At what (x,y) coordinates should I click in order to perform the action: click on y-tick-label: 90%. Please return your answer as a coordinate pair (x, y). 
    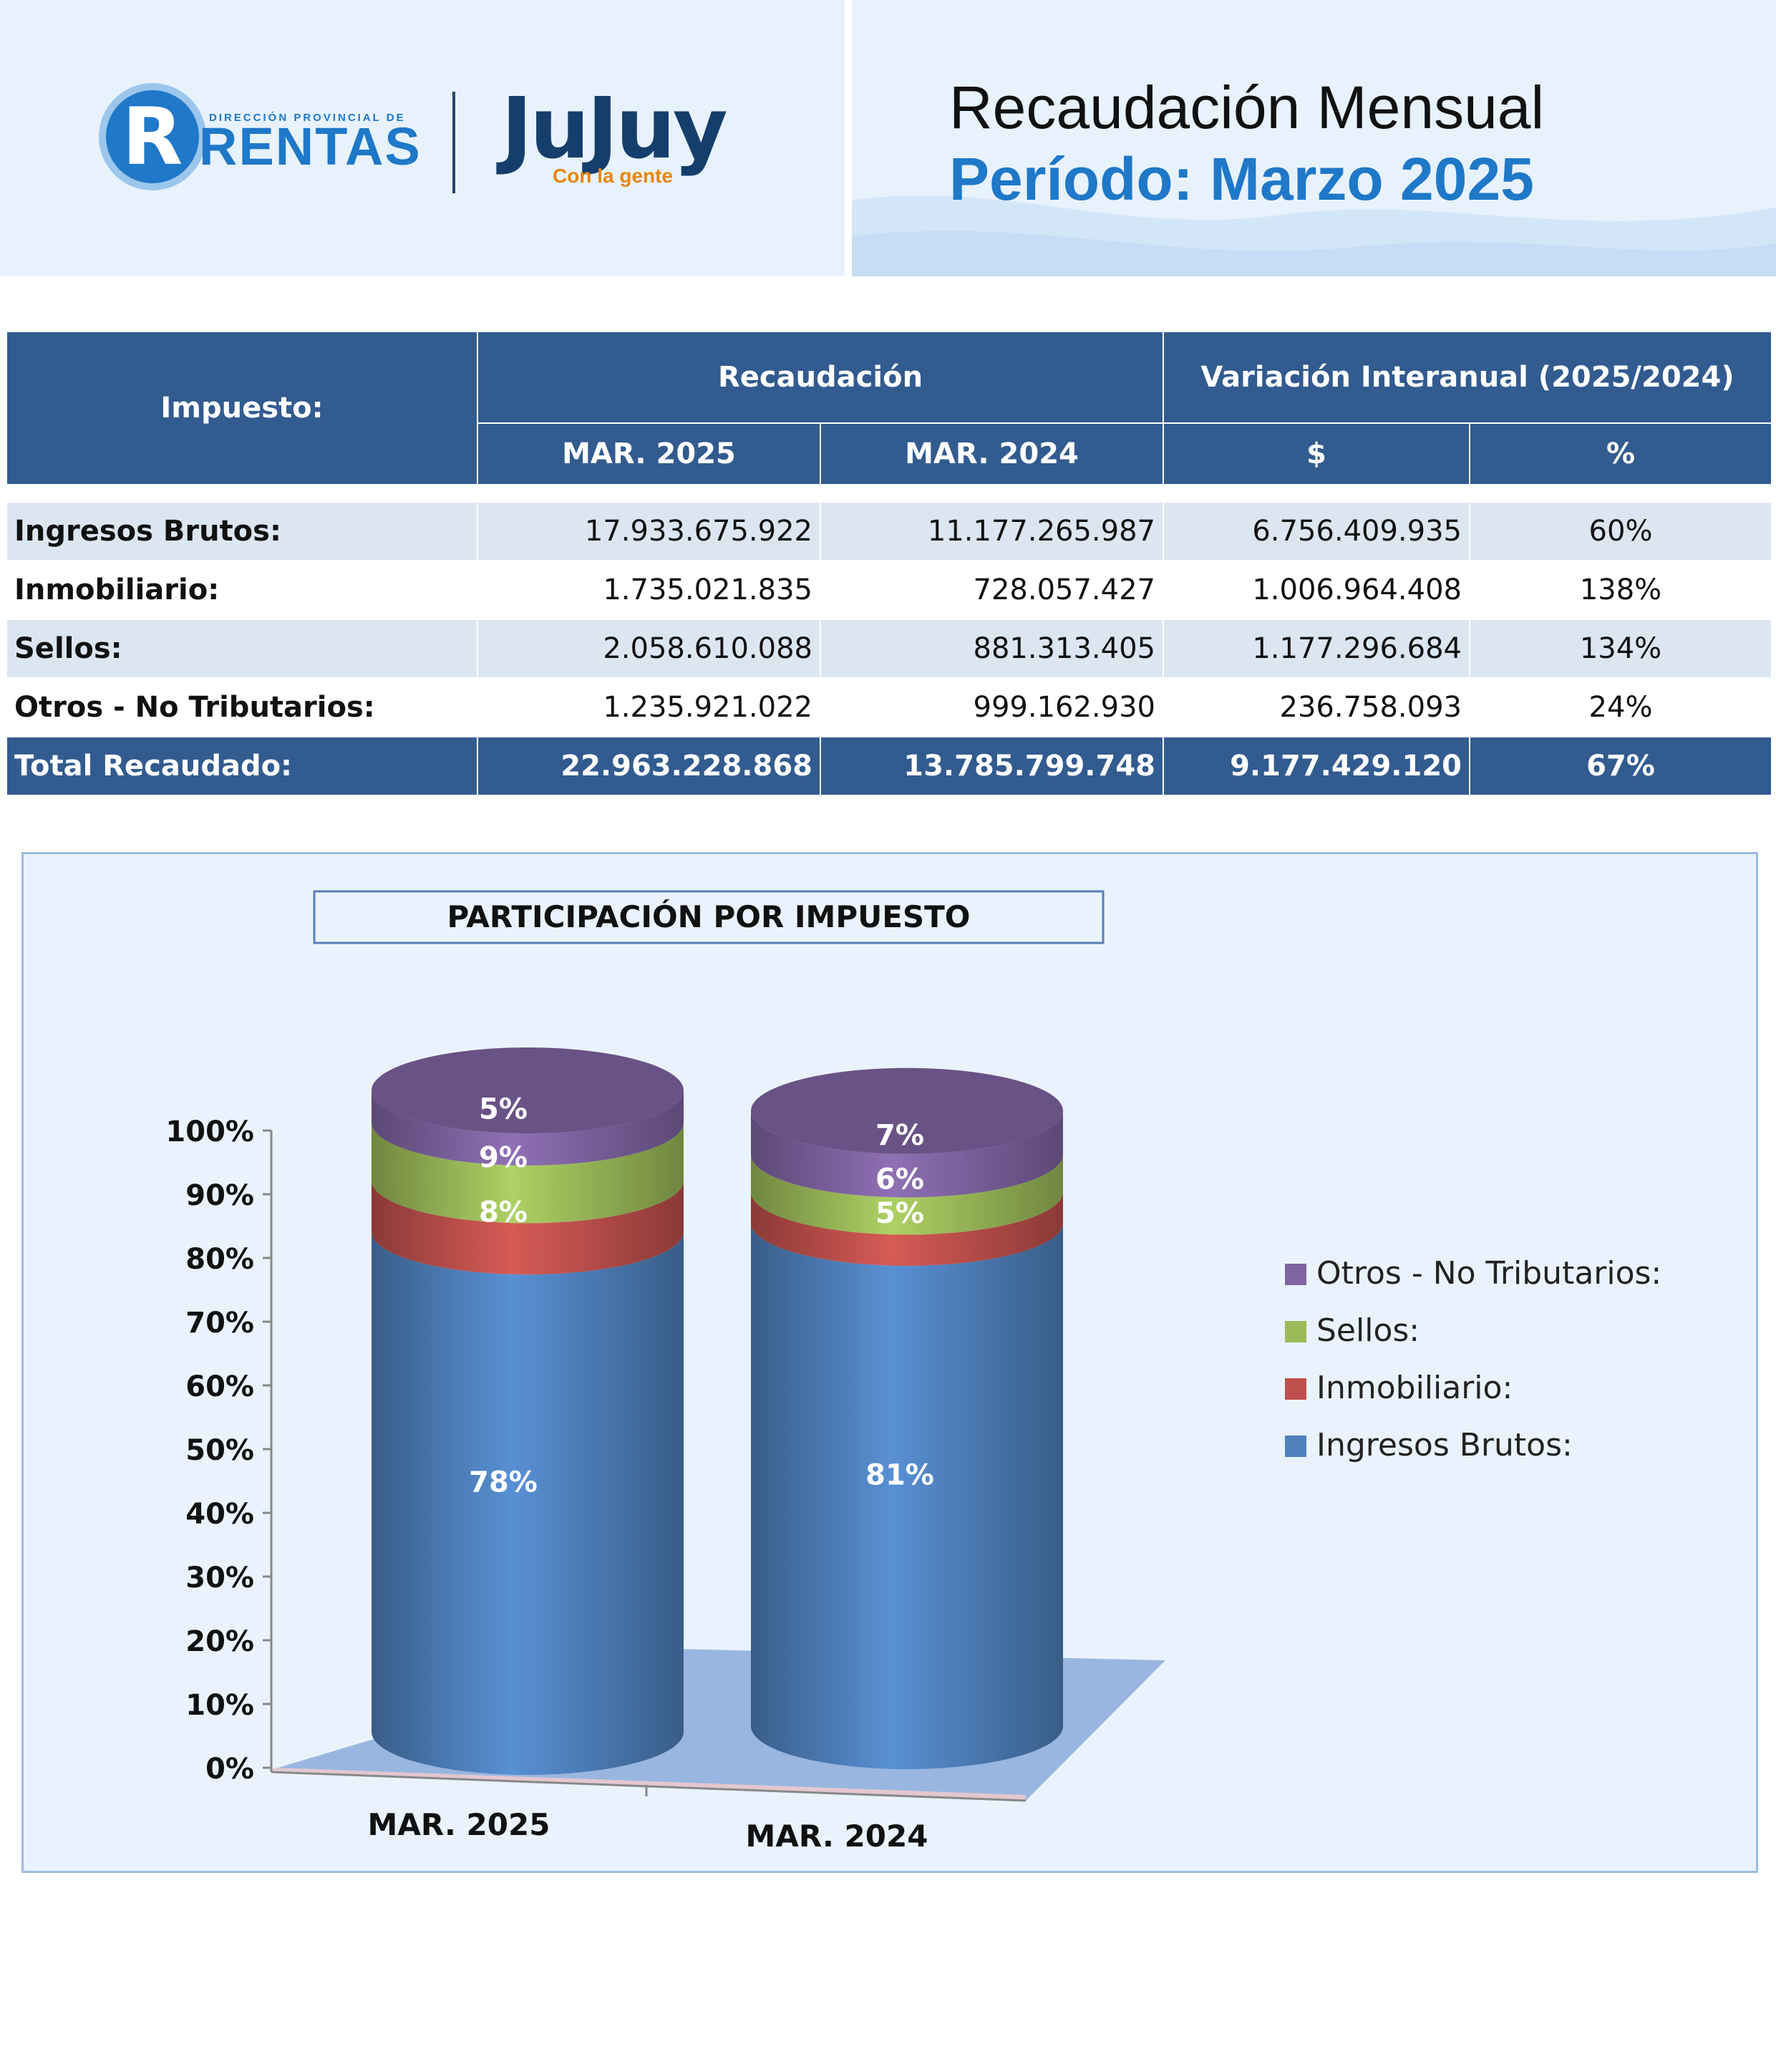
    Looking at the image, I should click on (219, 1195).